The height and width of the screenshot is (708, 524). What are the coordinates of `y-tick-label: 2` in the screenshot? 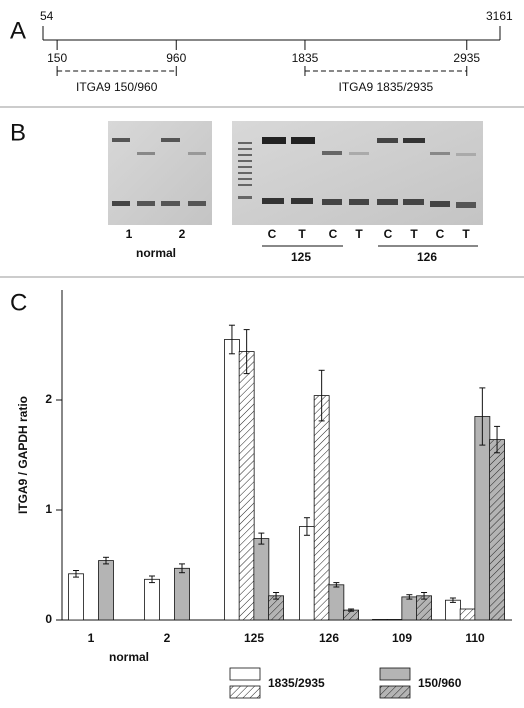 It's located at (48, 399).